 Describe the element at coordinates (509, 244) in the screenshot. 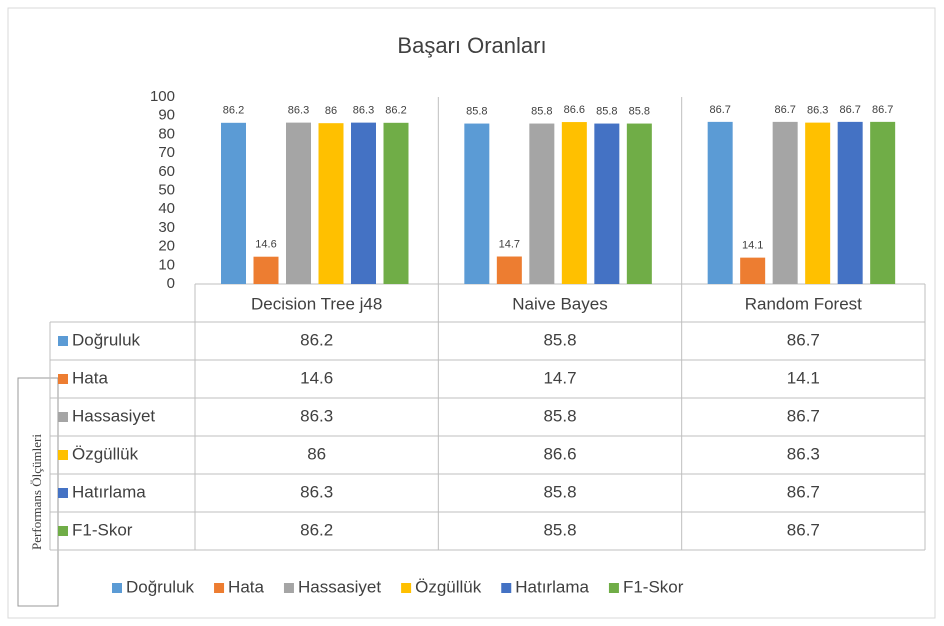

I see `value-label: 14.7` at that location.